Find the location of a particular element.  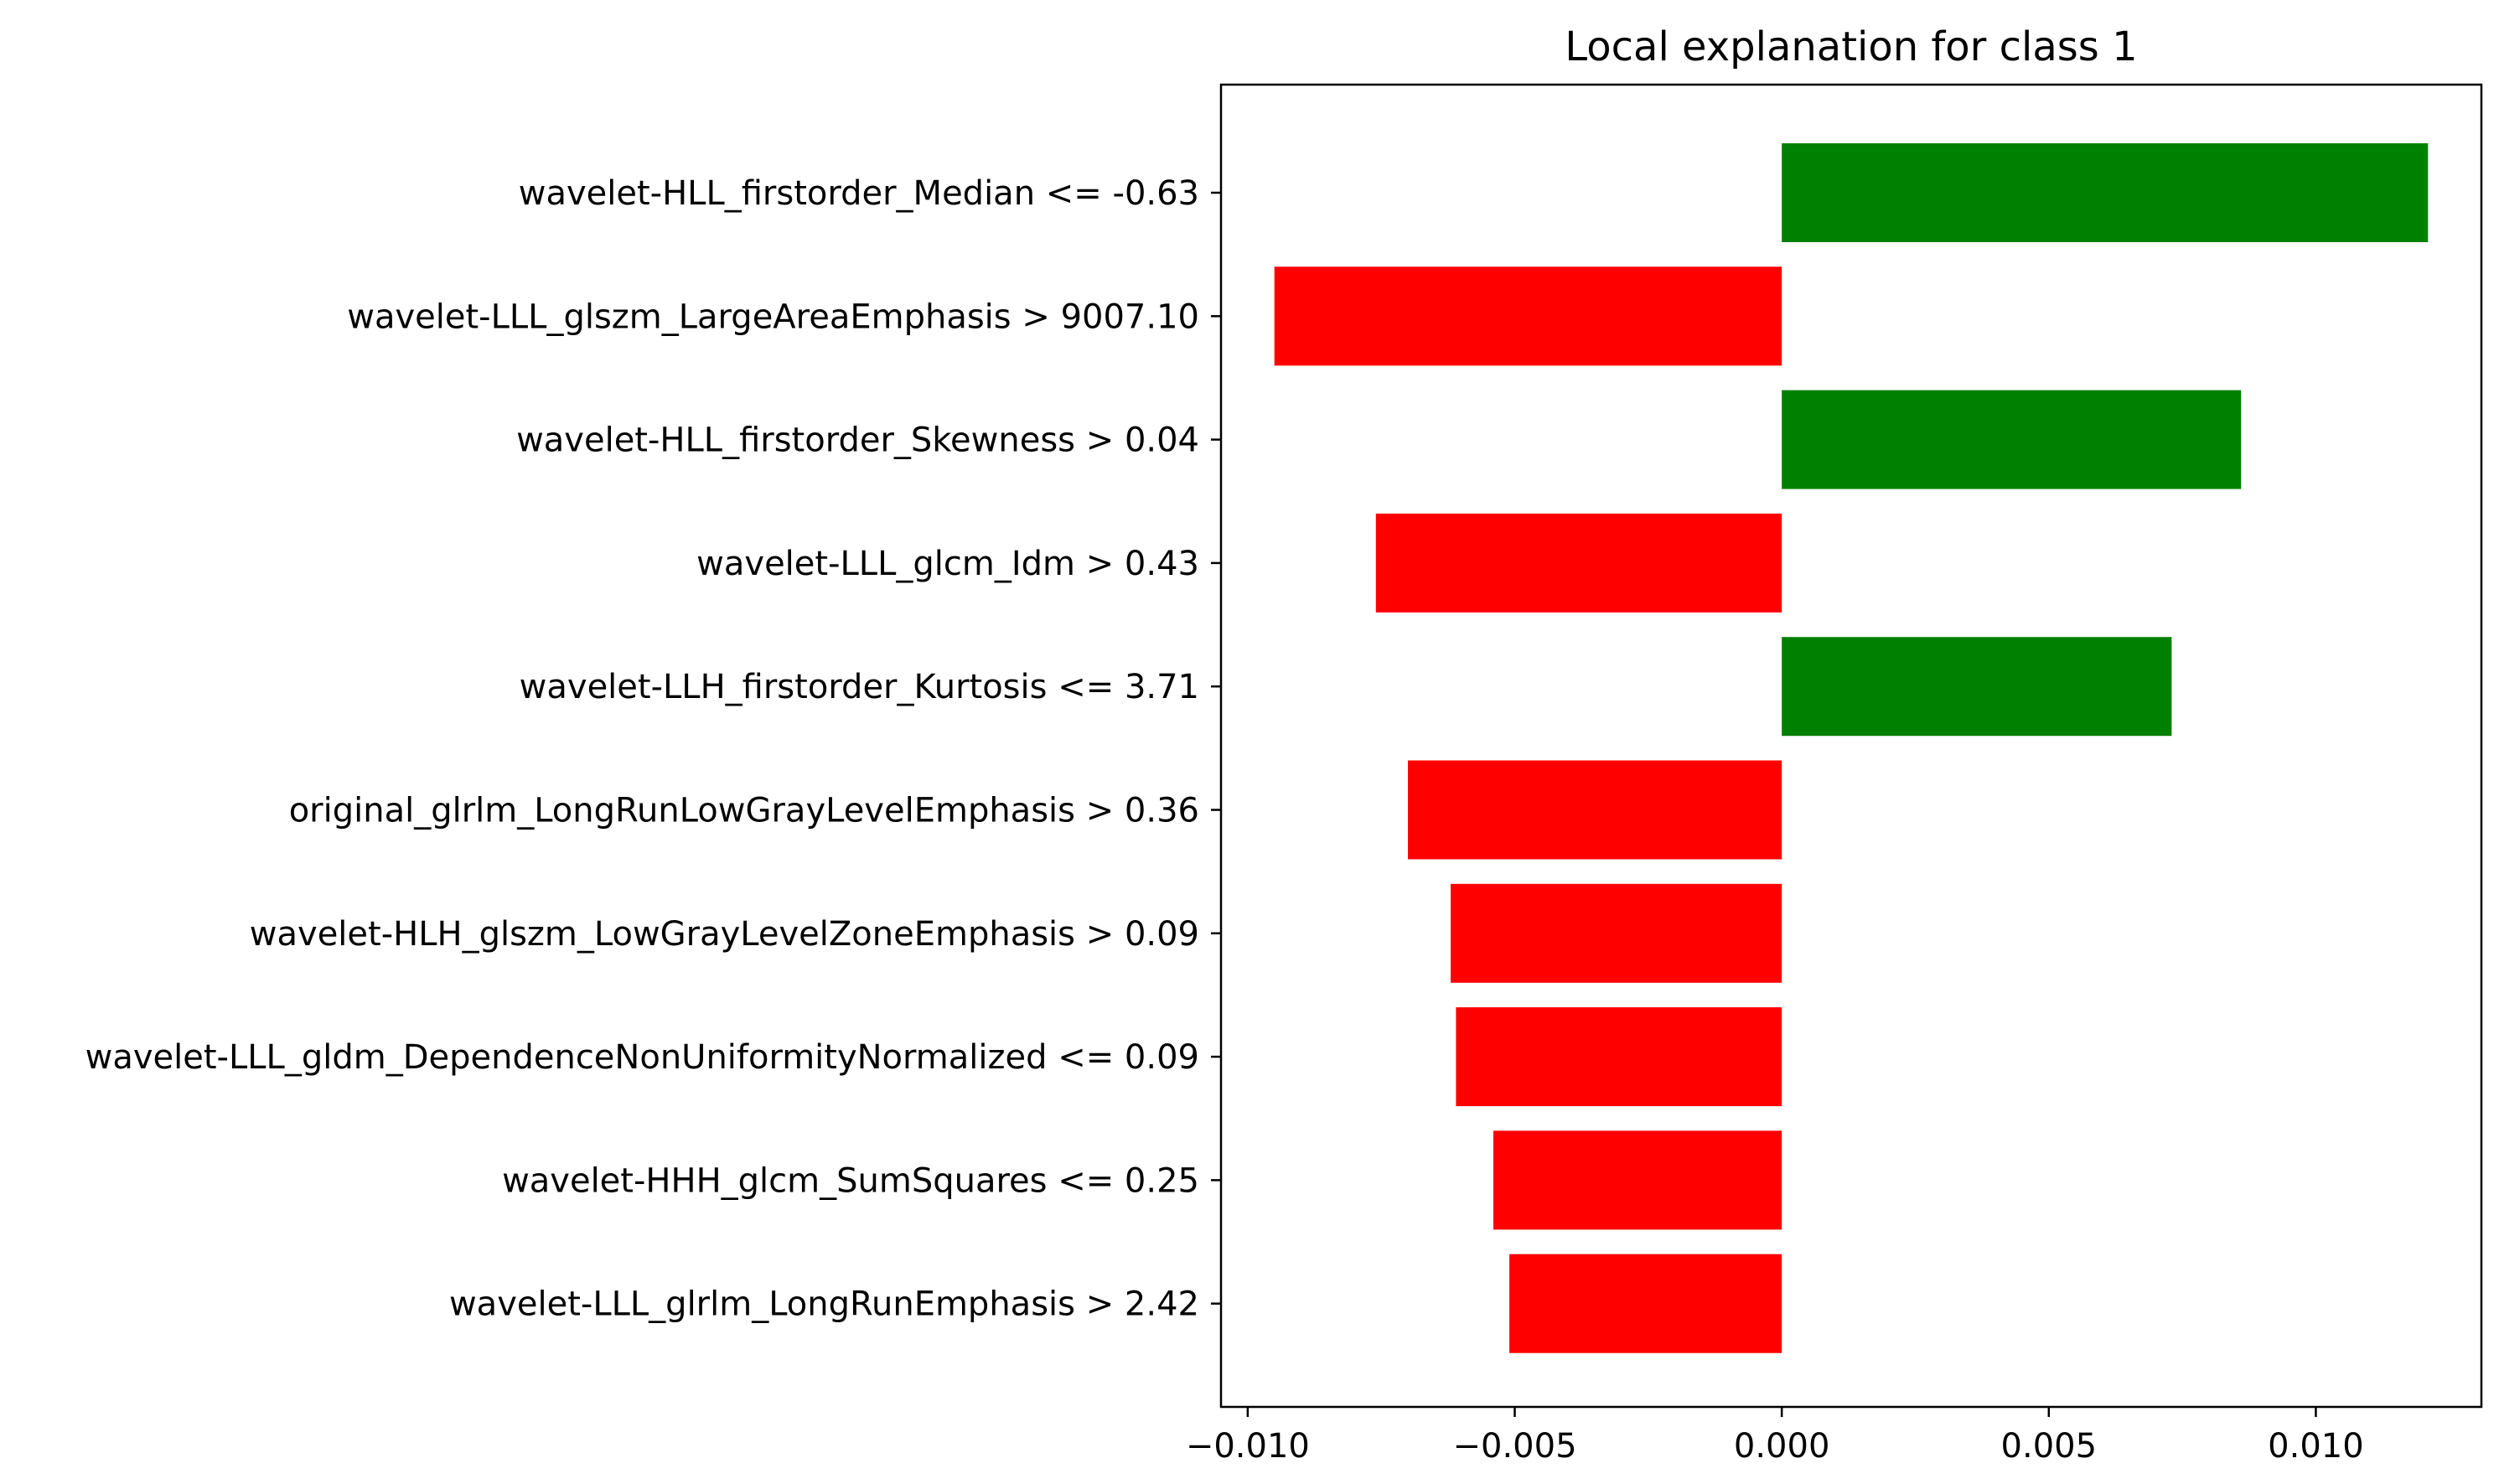

x-axis: −0.010 −0.005 0.000 0.005 0.010 is located at coordinates (1775, 1437).